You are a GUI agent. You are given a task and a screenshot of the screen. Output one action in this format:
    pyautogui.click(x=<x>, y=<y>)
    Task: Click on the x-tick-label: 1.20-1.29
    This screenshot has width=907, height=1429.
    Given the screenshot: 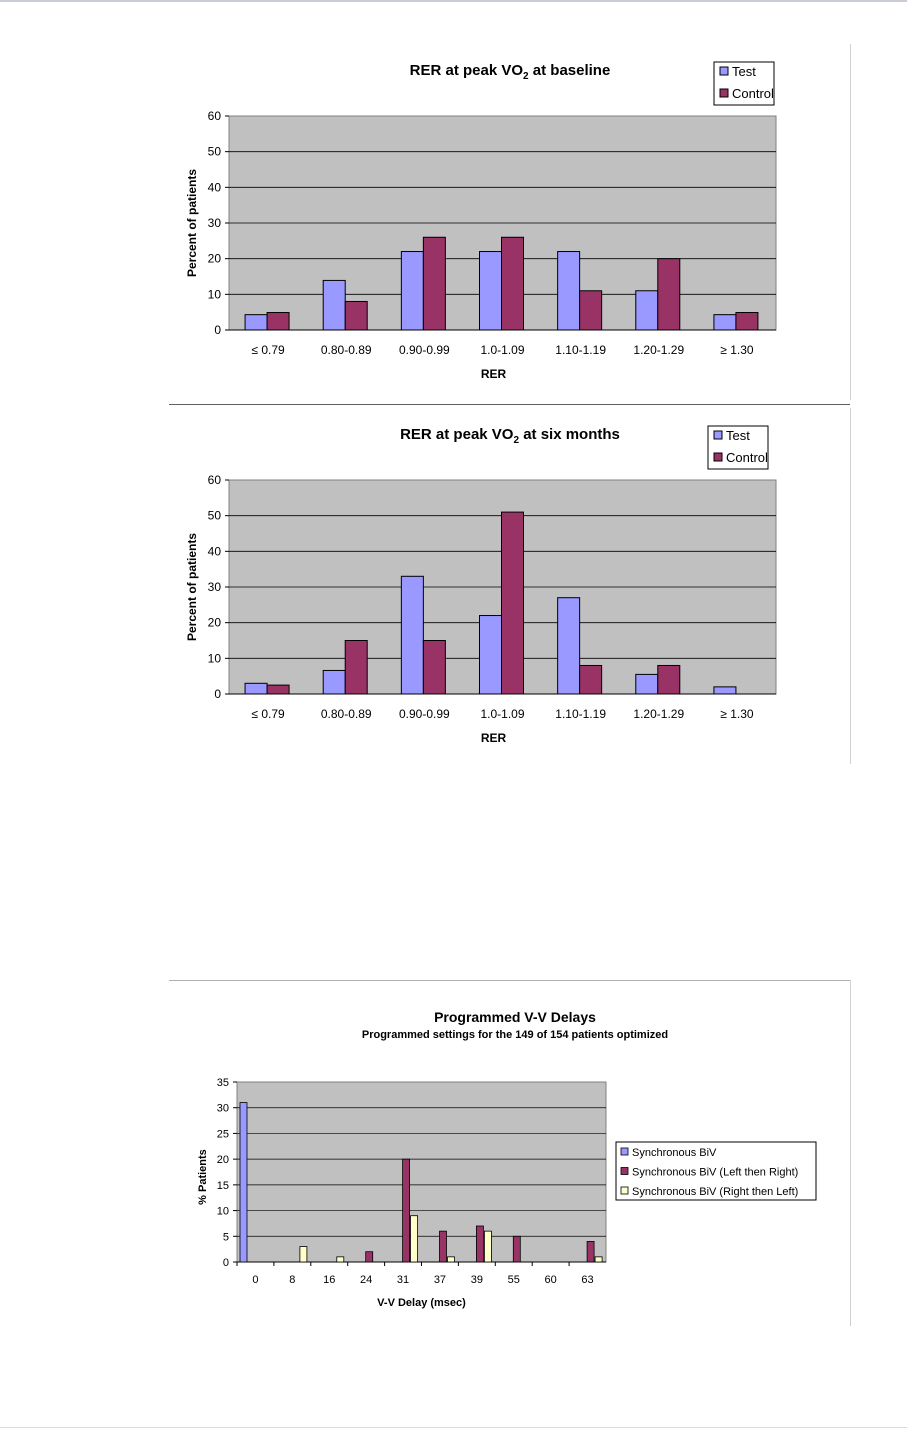 What is the action you would take?
    pyautogui.click(x=658, y=714)
    